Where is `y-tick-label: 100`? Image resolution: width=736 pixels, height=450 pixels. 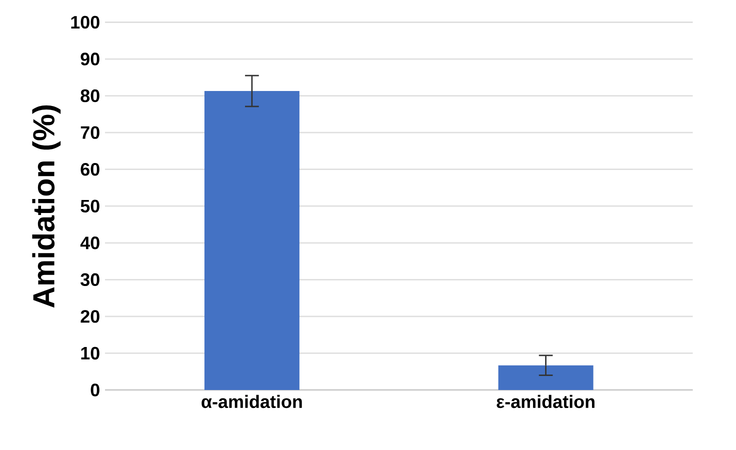
y-tick-label: 100 is located at coordinates (85, 22).